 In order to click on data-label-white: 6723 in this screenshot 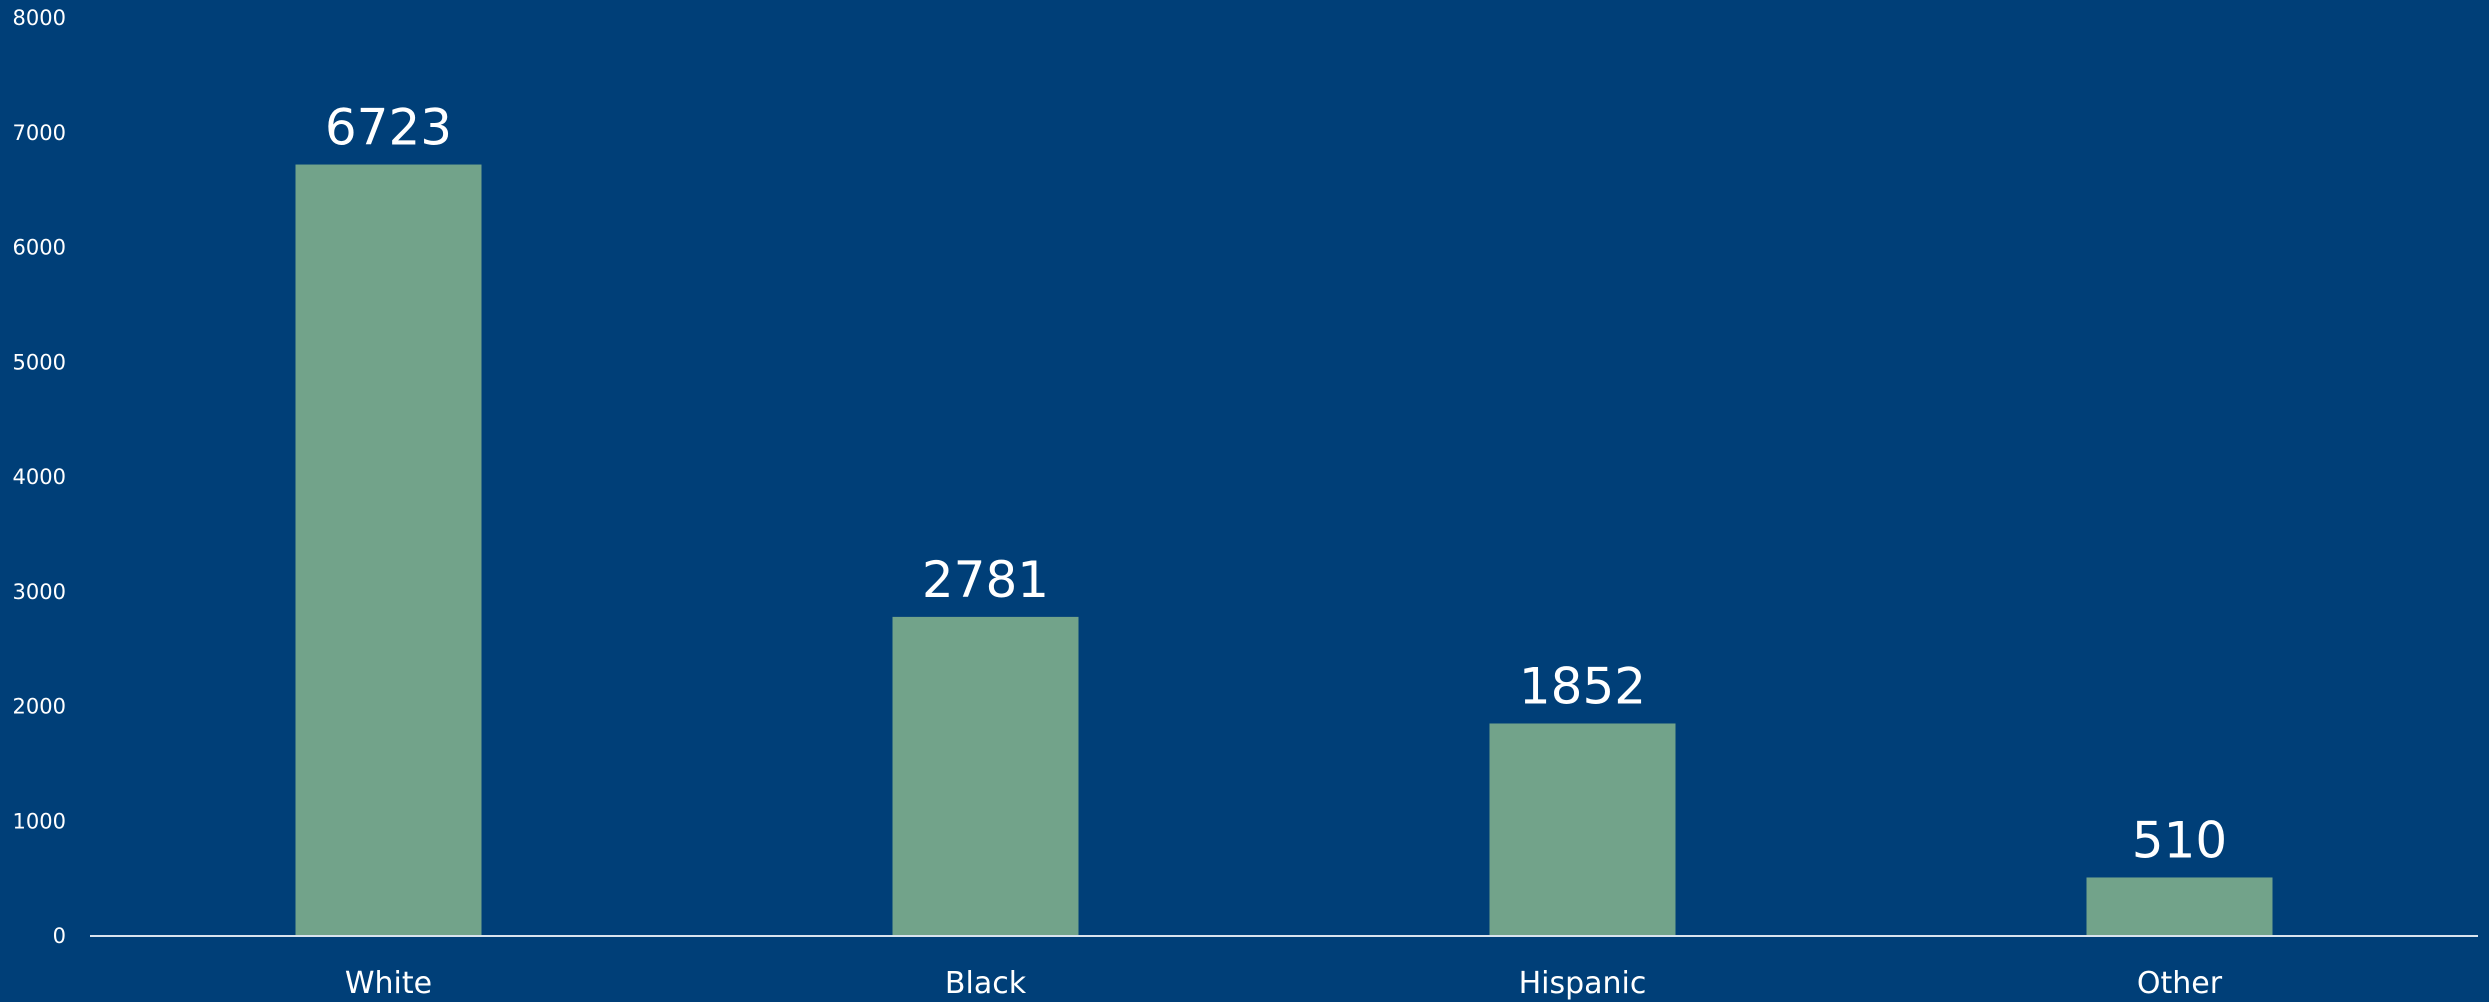, I will do `click(388, 128)`.